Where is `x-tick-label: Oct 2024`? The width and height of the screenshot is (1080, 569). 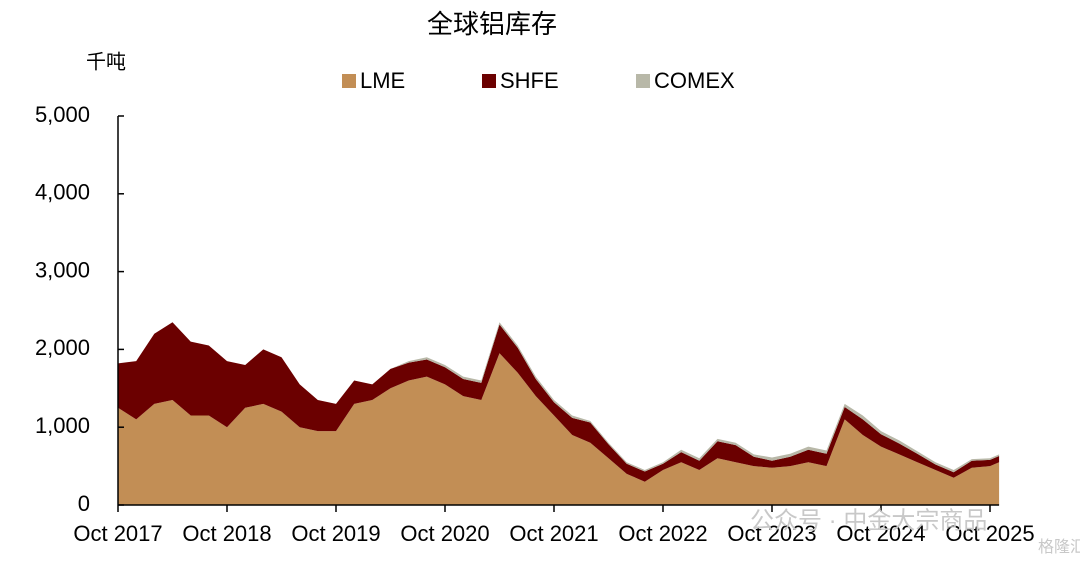 x-tick-label: Oct 2024 is located at coordinates (880, 533).